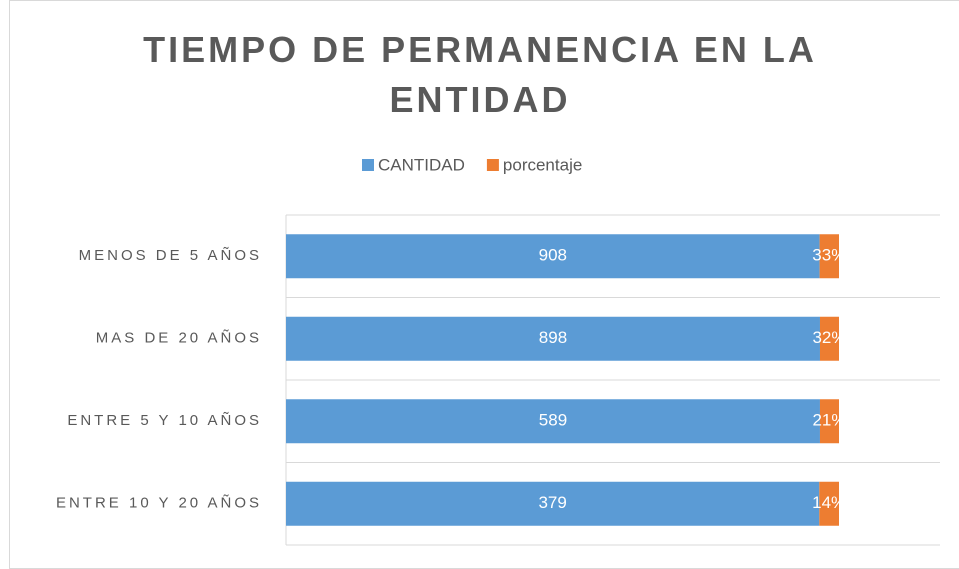  I want to click on data-label: 379, so click(552, 502).